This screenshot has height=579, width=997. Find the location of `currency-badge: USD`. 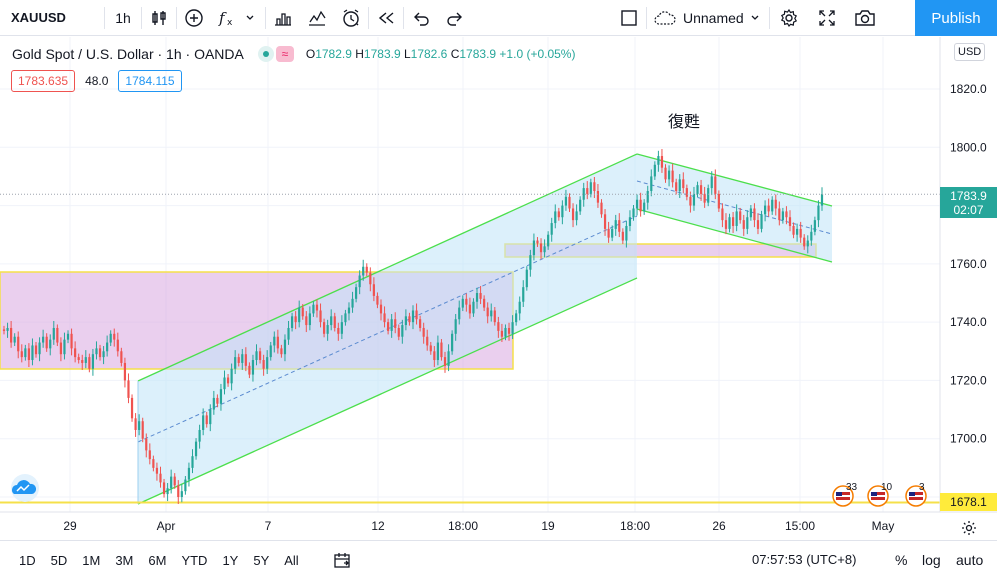

currency-badge: USD is located at coordinates (970, 52).